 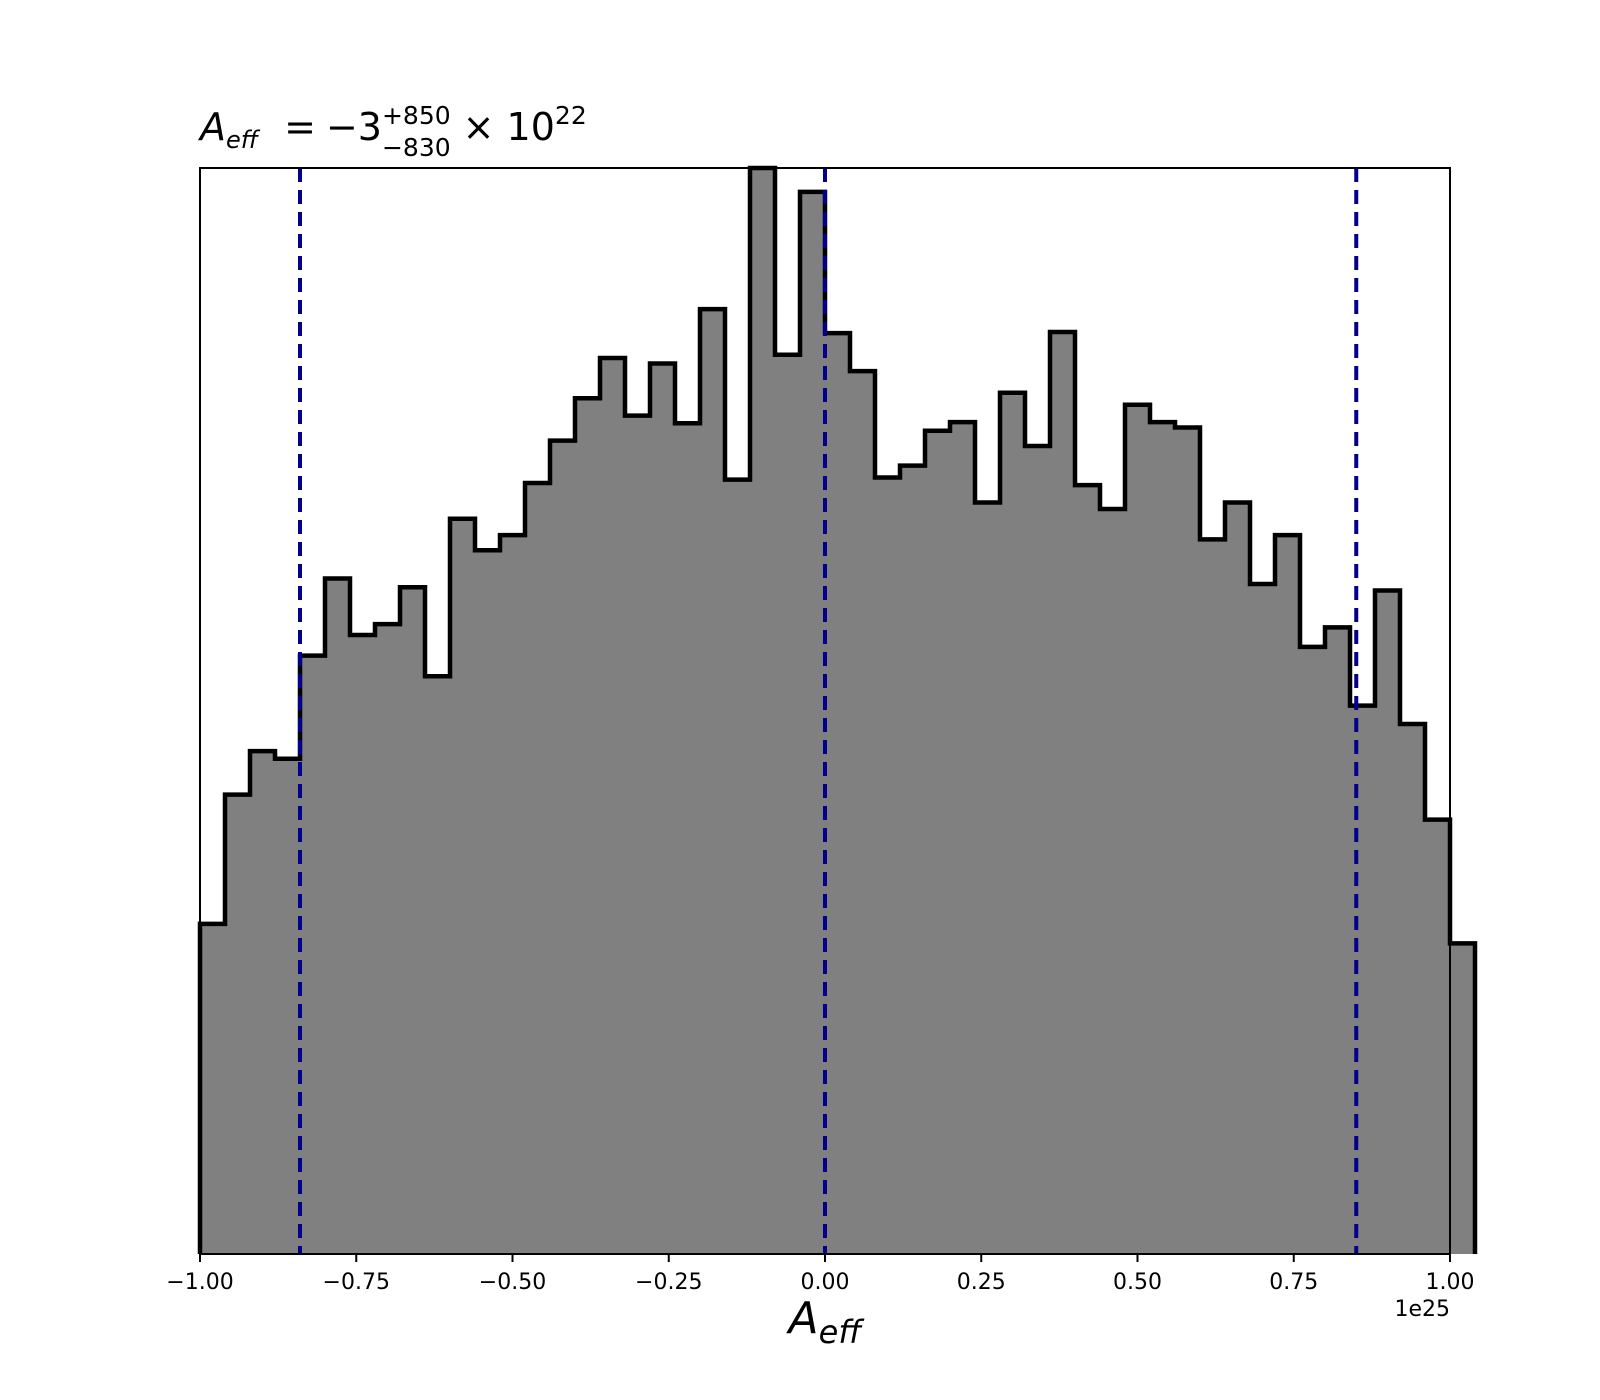 I want to click on title-value: −3, so click(x=354, y=127).